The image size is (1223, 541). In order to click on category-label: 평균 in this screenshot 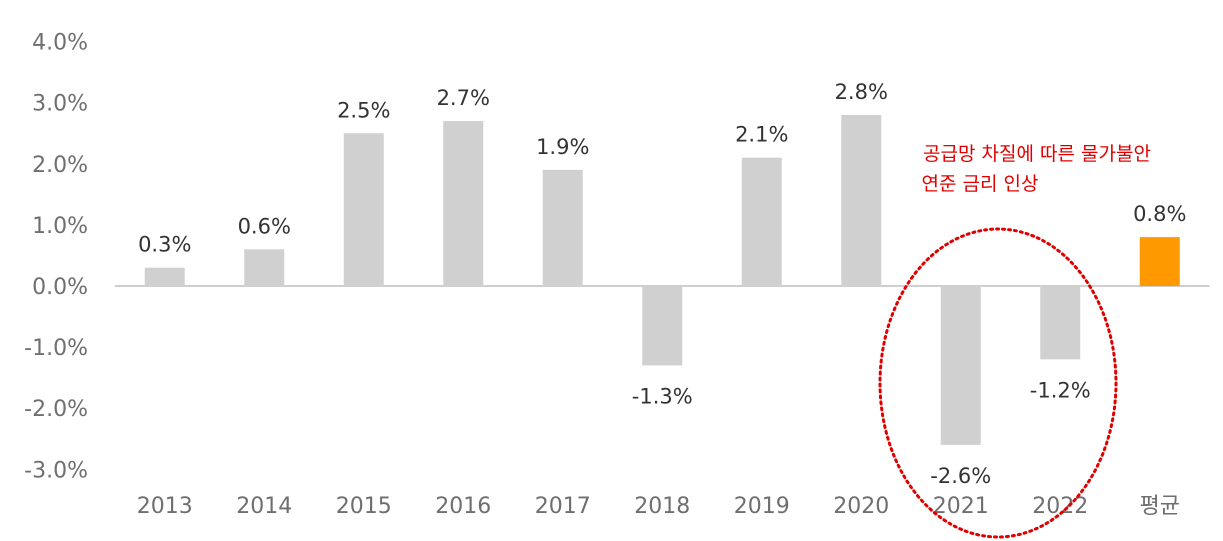, I will do `click(1160, 506)`.